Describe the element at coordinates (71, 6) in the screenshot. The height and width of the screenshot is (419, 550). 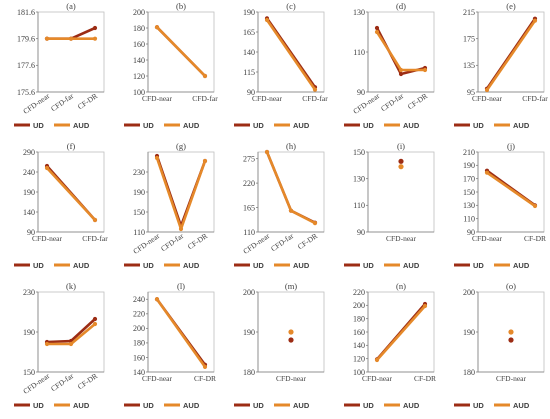
I see `panel-title: (a)` at that location.